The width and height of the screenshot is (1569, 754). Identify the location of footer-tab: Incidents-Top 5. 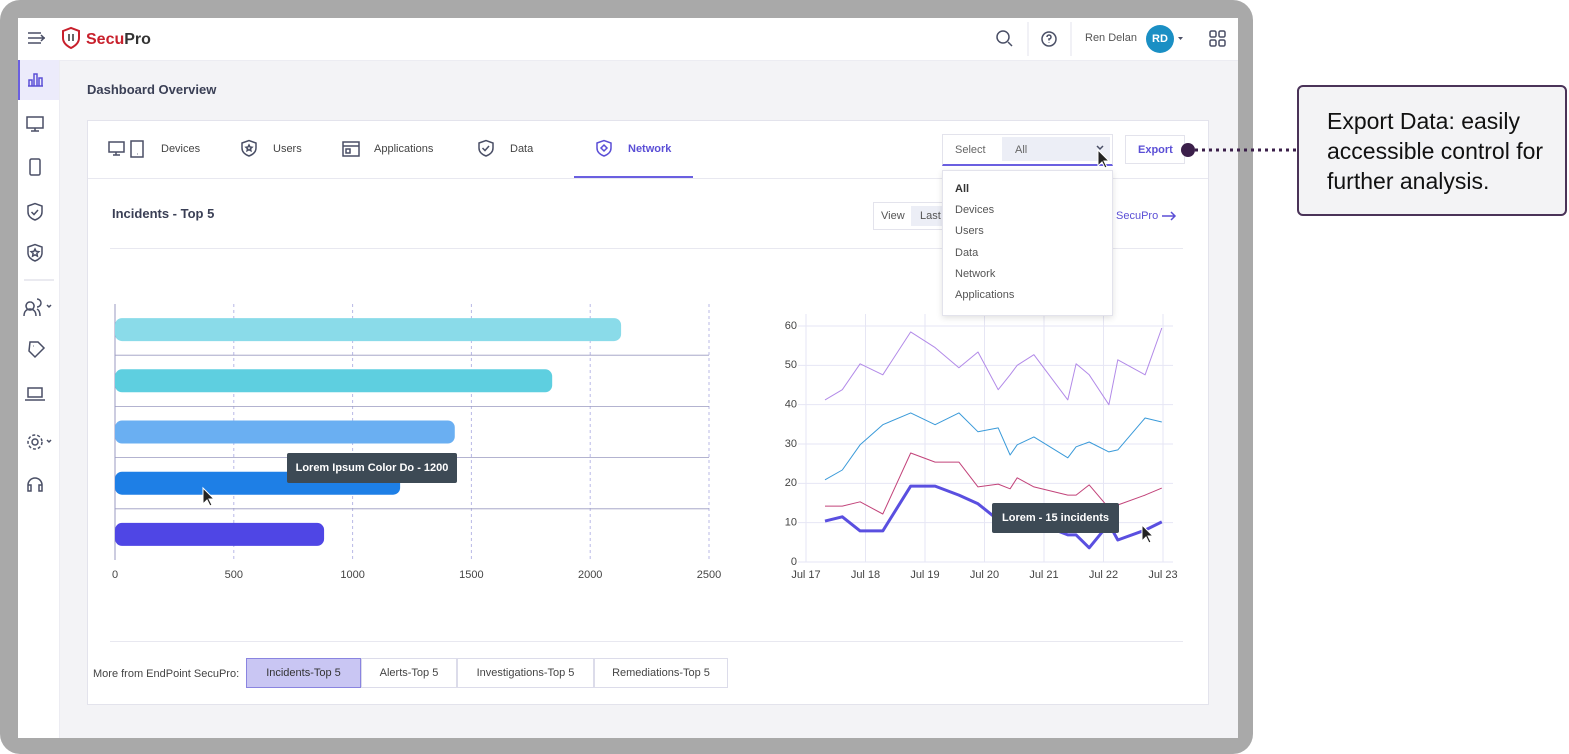
(303, 673).